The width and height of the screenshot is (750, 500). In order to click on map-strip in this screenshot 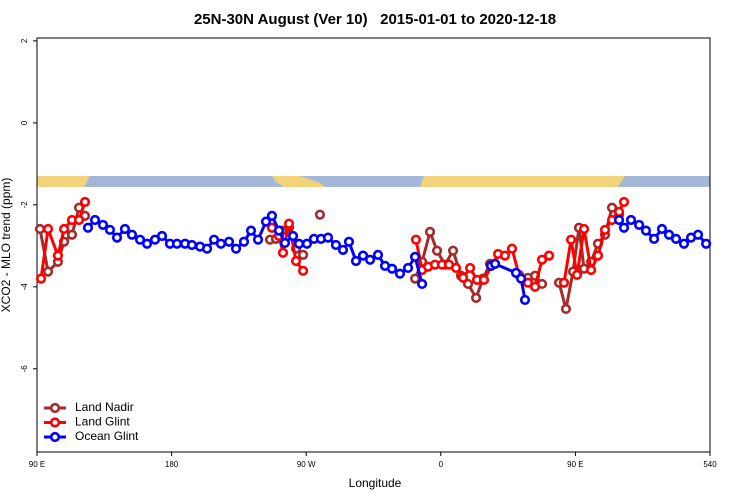, I will do `click(373, 181)`.